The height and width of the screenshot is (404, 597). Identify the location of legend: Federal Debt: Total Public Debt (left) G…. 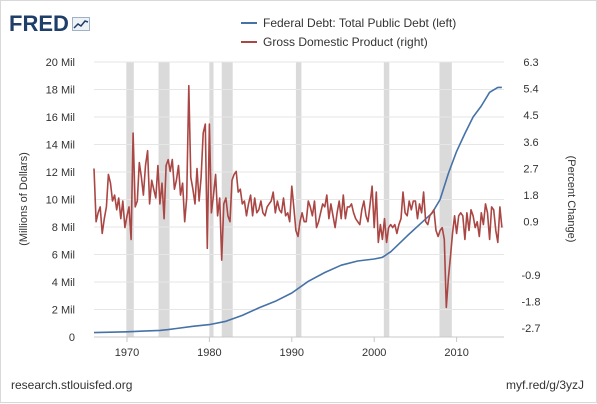
(348, 32).